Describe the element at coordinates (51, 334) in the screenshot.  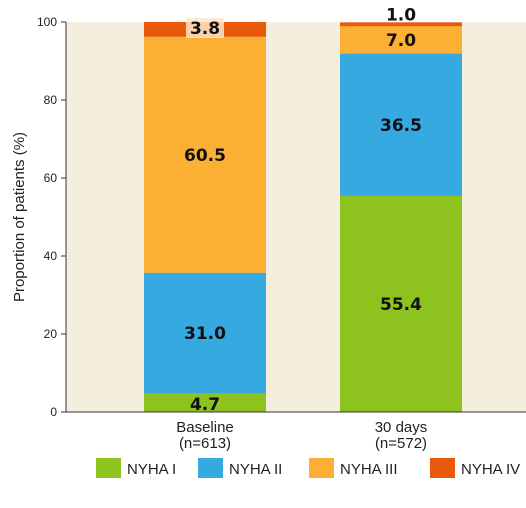
I see `y-tick-label: 20` at that location.